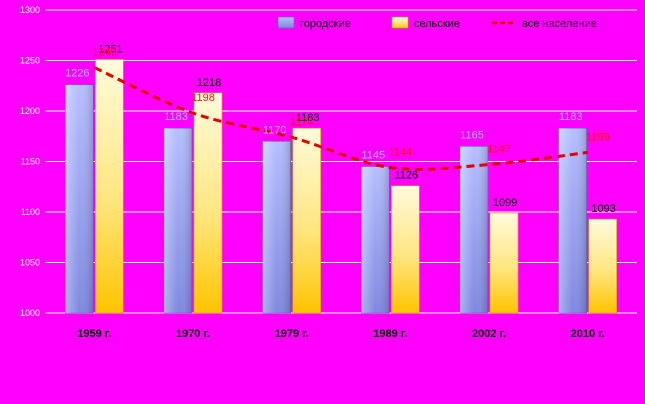  I want to click on label-total: 1174, so click(302, 122).